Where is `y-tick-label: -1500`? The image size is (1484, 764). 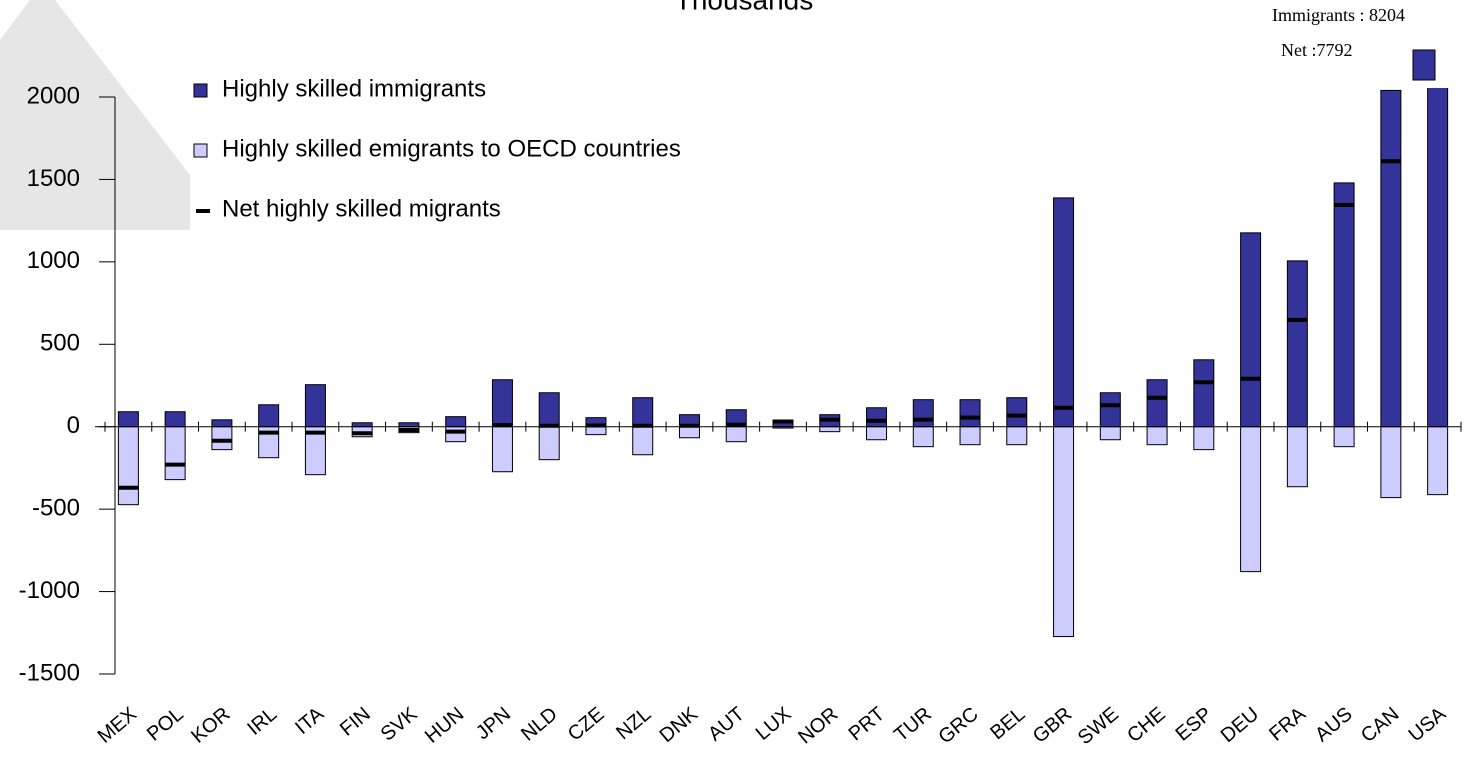 y-tick-label: -1500 is located at coordinates (49, 672).